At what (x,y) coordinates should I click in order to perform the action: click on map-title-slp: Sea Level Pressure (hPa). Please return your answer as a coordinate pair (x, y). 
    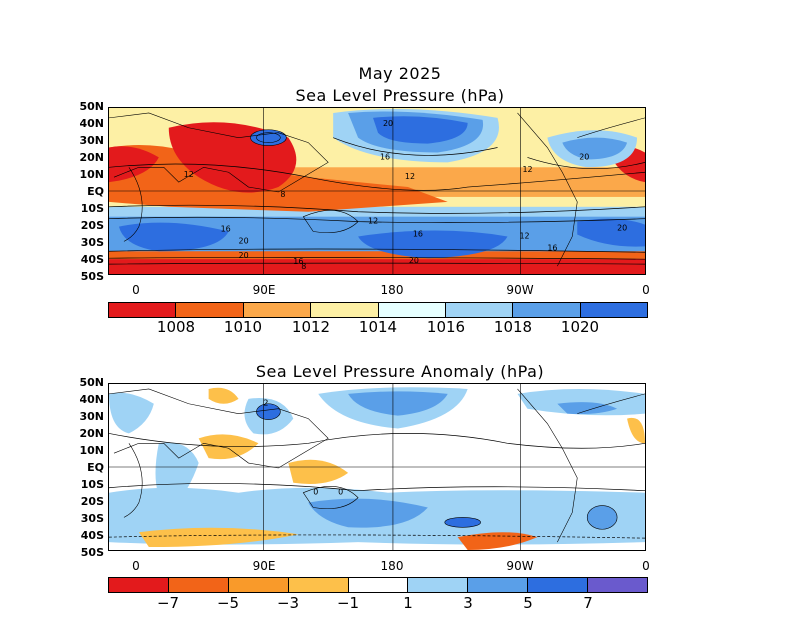
    Looking at the image, I should click on (400, 95).